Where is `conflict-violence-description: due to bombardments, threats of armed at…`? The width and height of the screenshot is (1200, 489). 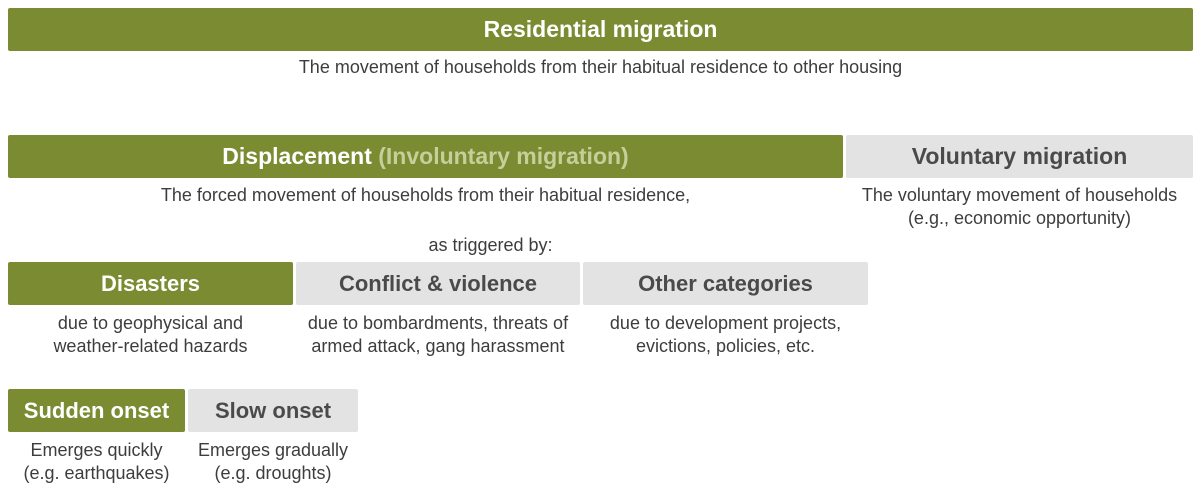
conflict-violence-description: due to bombardments, threats of armed at… is located at coordinates (438, 334).